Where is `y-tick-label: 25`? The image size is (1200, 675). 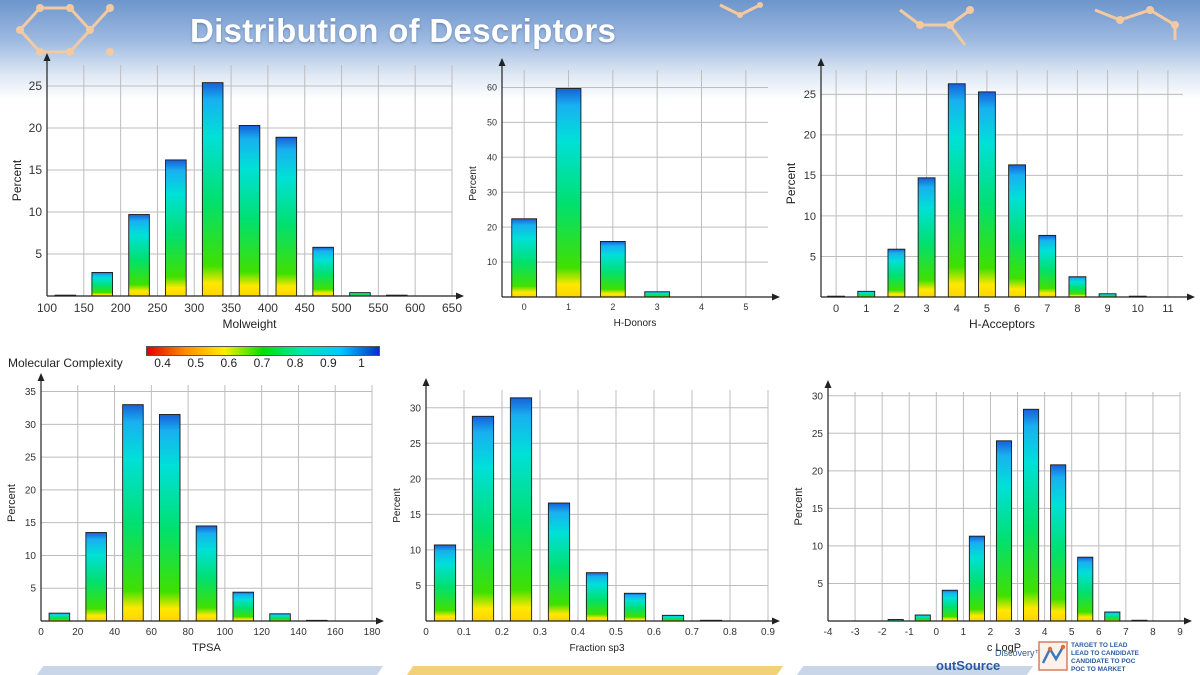 y-tick-label: 25 is located at coordinates (31, 458).